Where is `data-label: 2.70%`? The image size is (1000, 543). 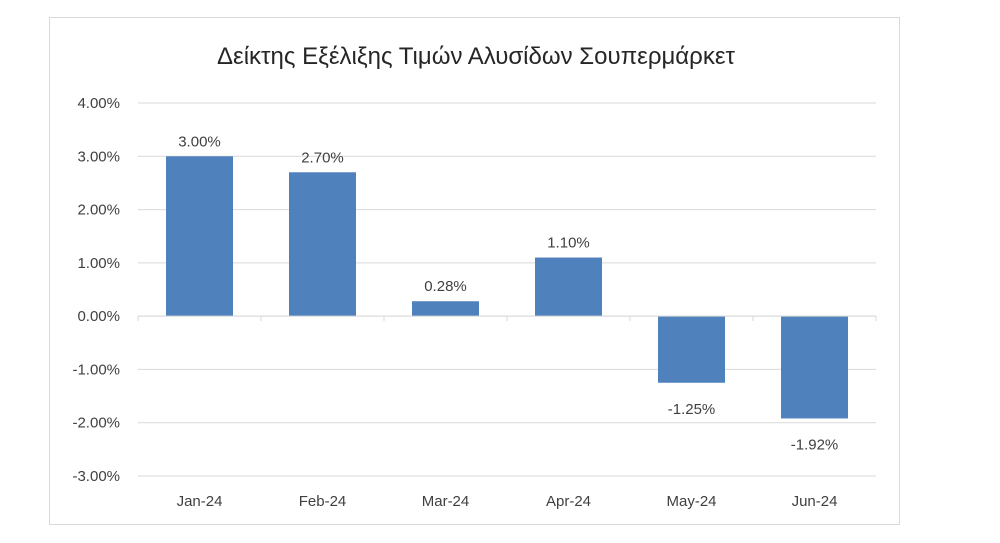
data-label: 2.70% is located at coordinates (322, 157).